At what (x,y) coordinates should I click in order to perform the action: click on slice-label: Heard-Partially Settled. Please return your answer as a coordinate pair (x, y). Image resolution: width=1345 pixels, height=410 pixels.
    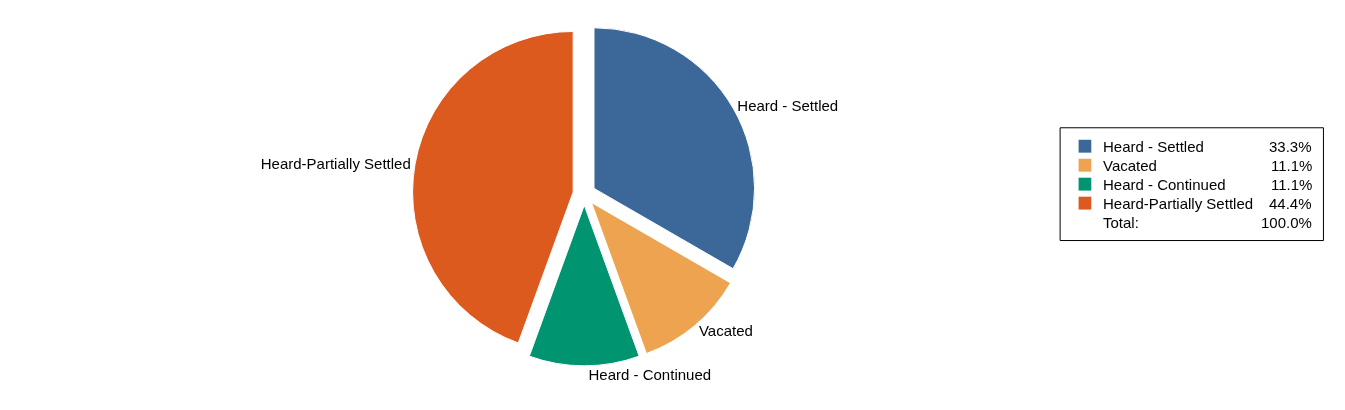
    Looking at the image, I should click on (335, 164).